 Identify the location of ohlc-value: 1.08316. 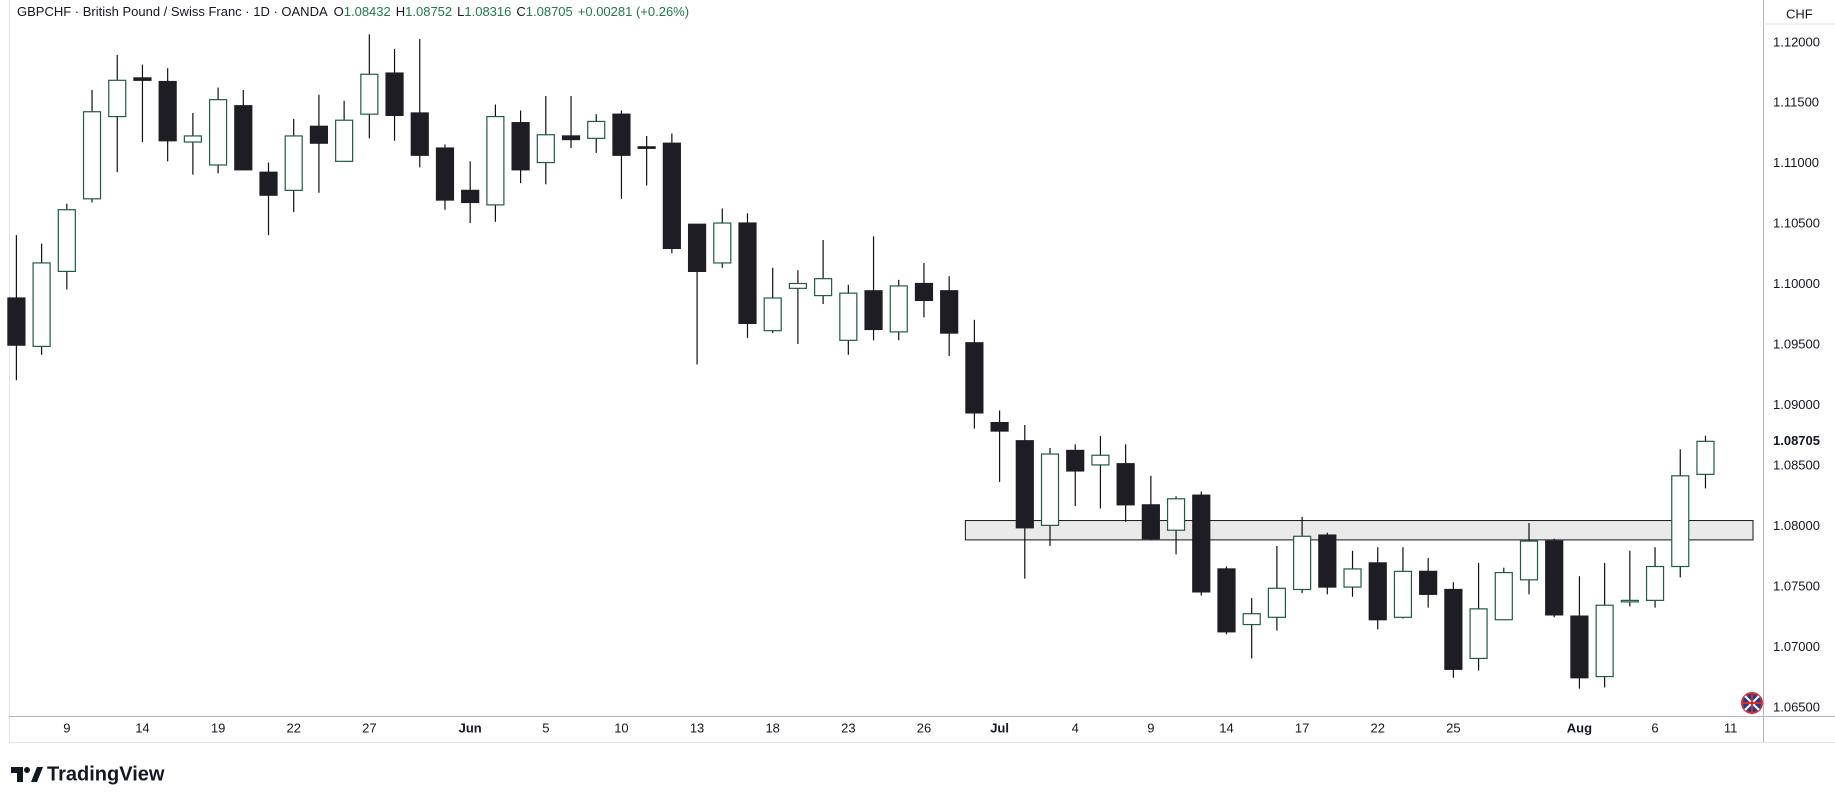
(487, 11).